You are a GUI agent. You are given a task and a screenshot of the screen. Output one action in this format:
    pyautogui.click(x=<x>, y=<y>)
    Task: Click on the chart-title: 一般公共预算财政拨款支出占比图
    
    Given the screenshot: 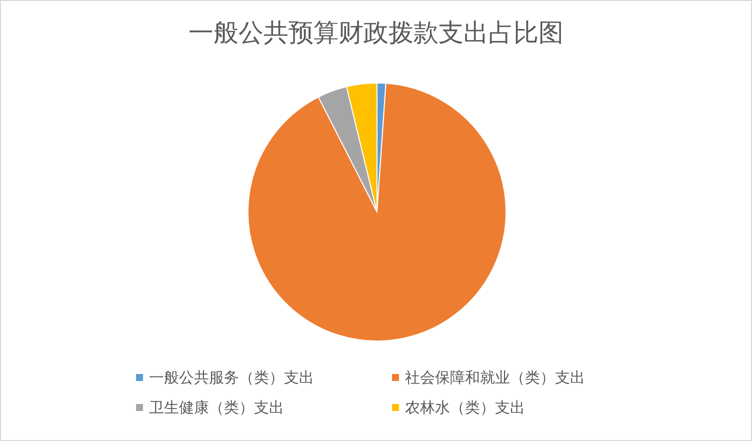 What is the action you would take?
    pyautogui.click(x=376, y=32)
    